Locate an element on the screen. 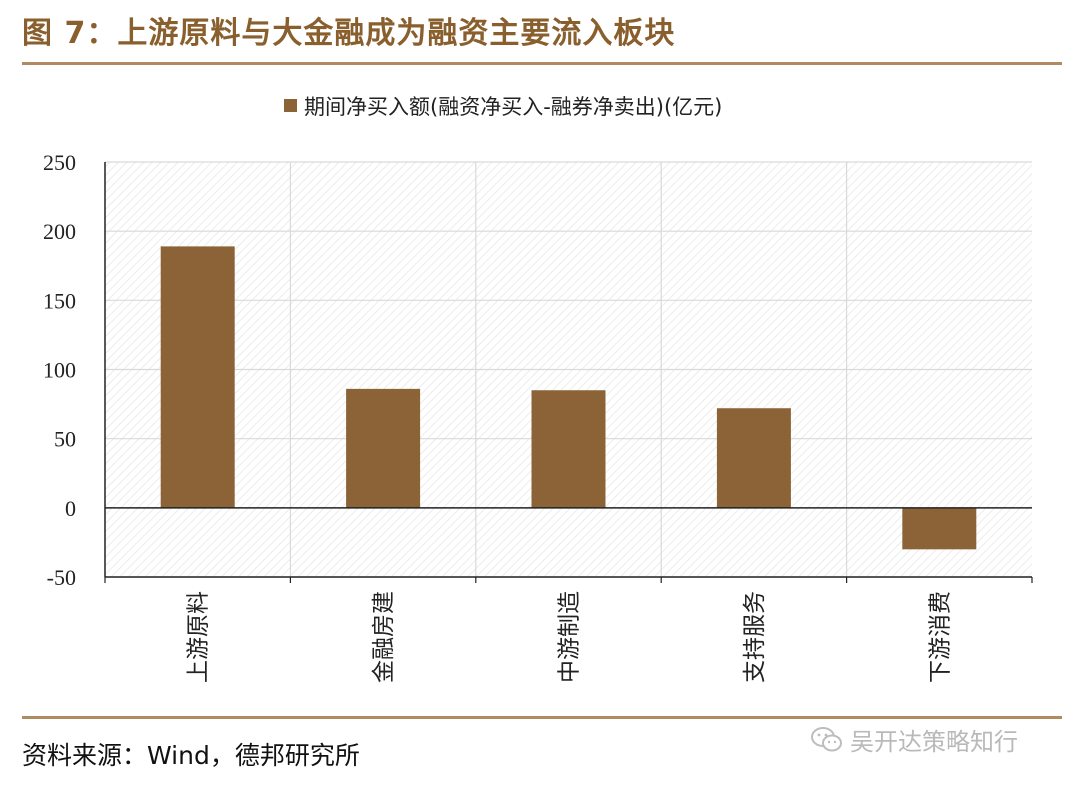 The width and height of the screenshot is (1080, 787). bar-下游消费 is located at coordinates (939, 528).